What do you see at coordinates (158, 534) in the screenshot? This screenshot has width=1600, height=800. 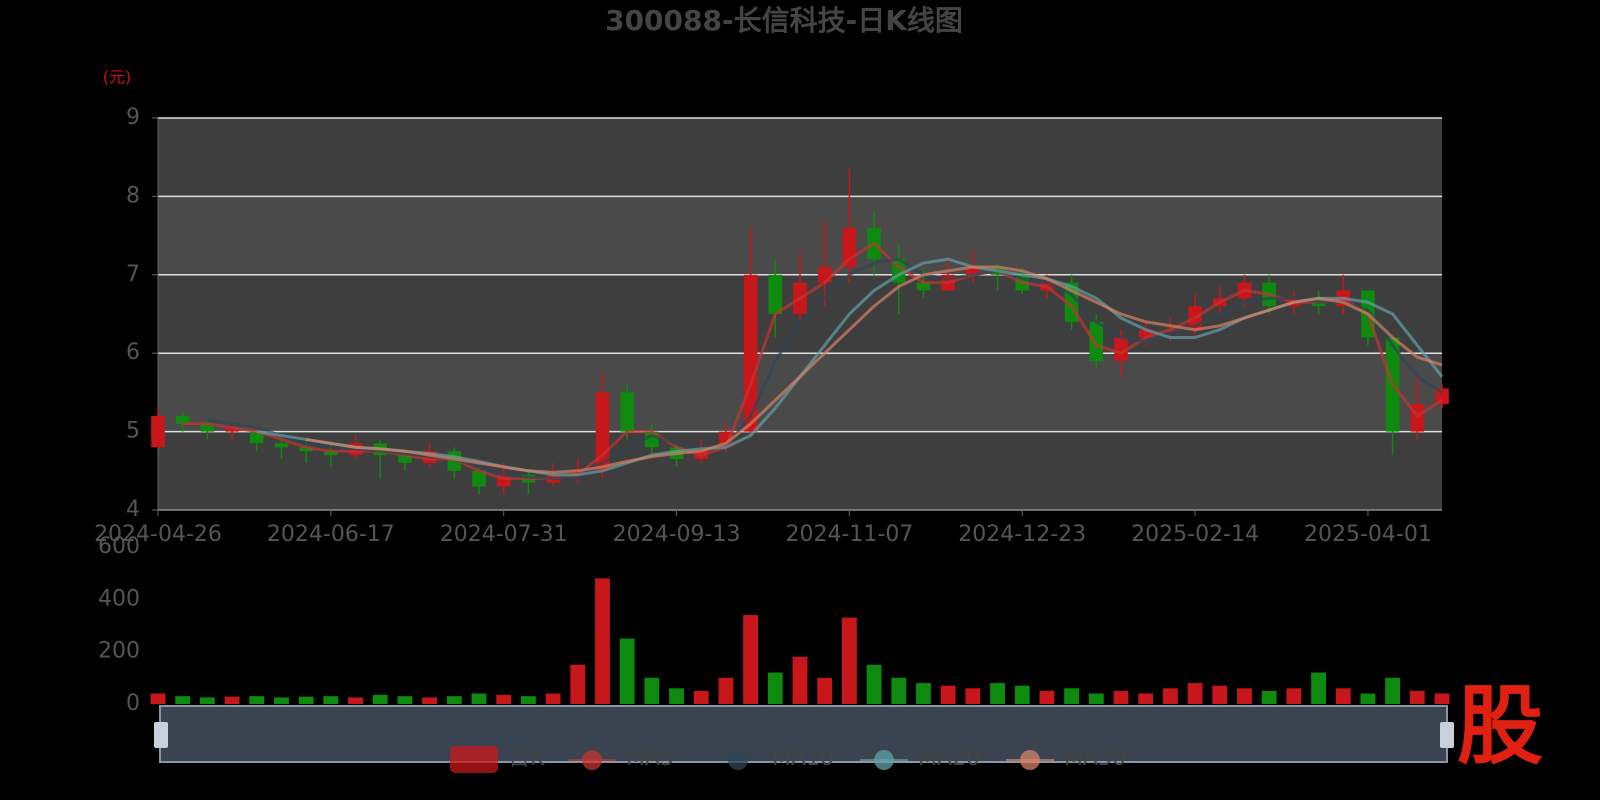 I see `x-tick-label: 2024-04-26` at bounding box center [158, 534].